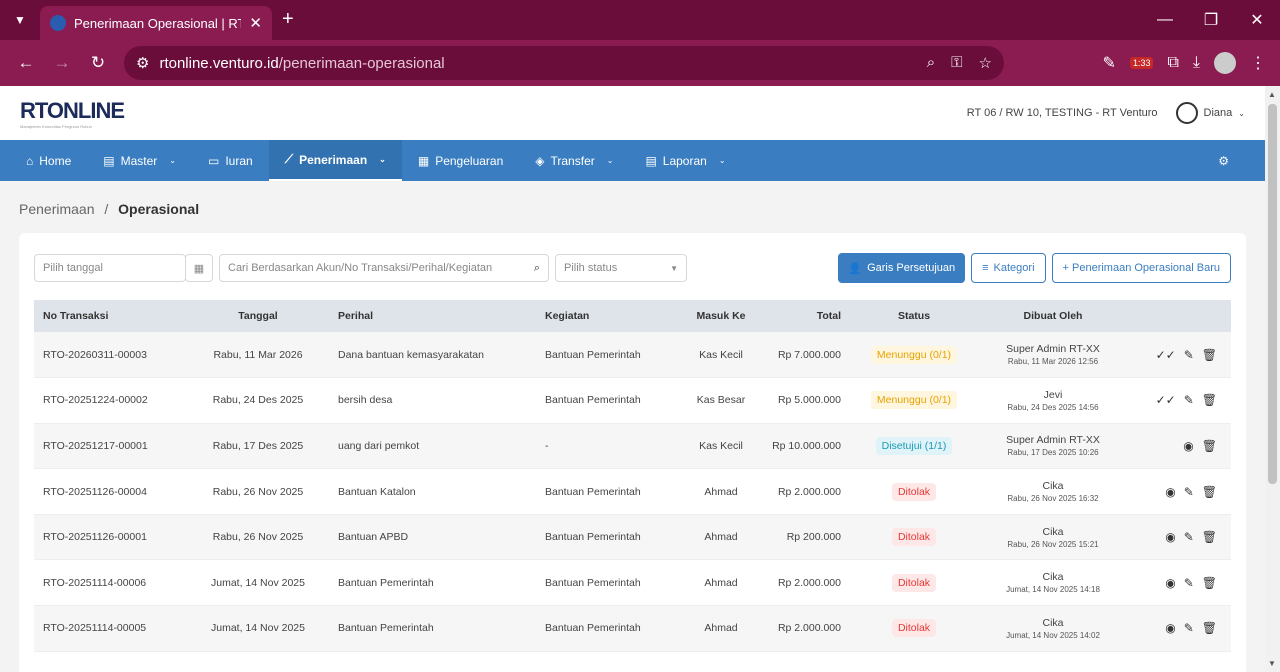 The image size is (1280, 672). What do you see at coordinates (109, 400) in the screenshot?
I see `cell-no: RTO-20251224-00002` at bounding box center [109, 400].